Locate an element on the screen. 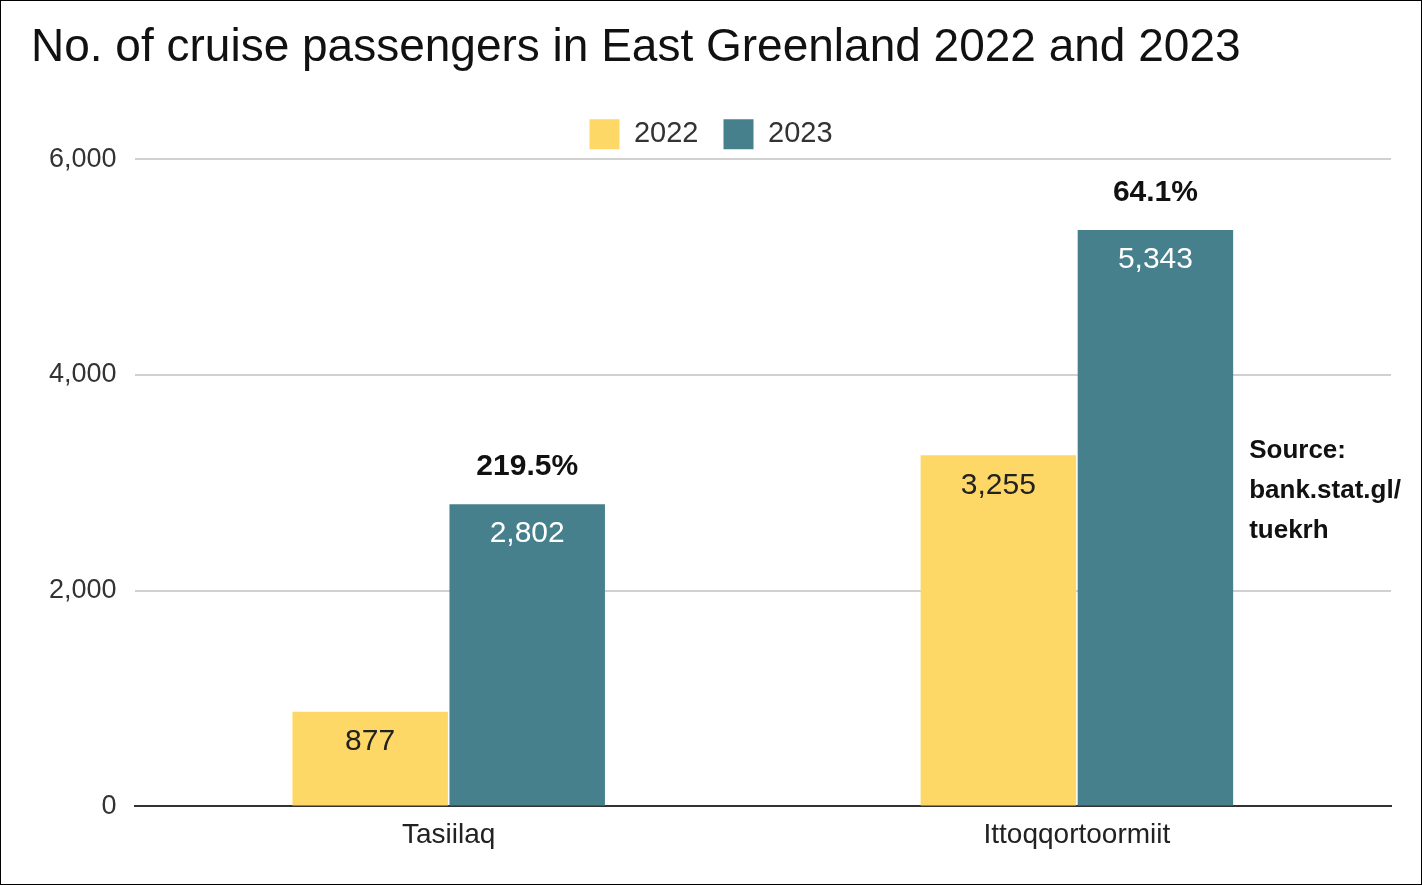 This screenshot has height=885, width=1422. legend-label: 2023 is located at coordinates (800, 132).